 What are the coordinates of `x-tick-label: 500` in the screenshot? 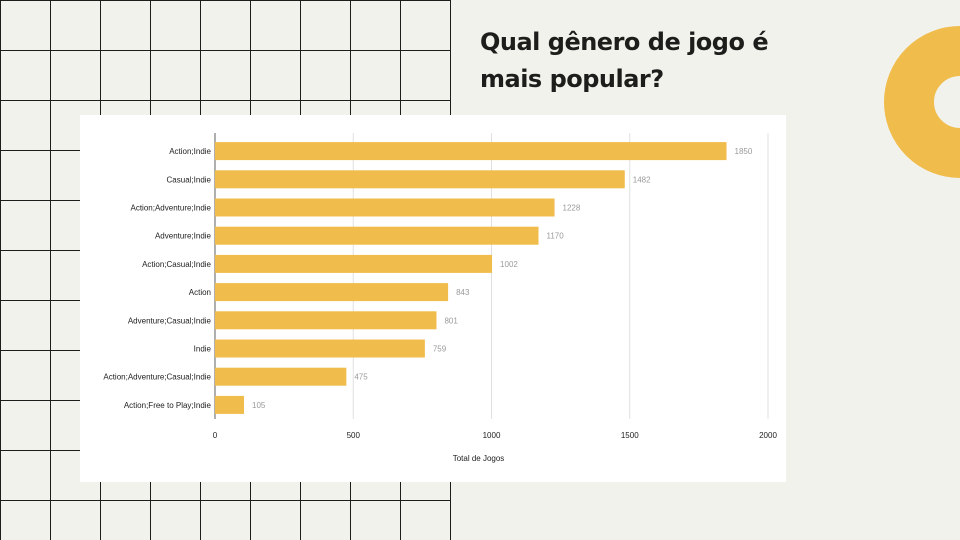 It's located at (354, 435).